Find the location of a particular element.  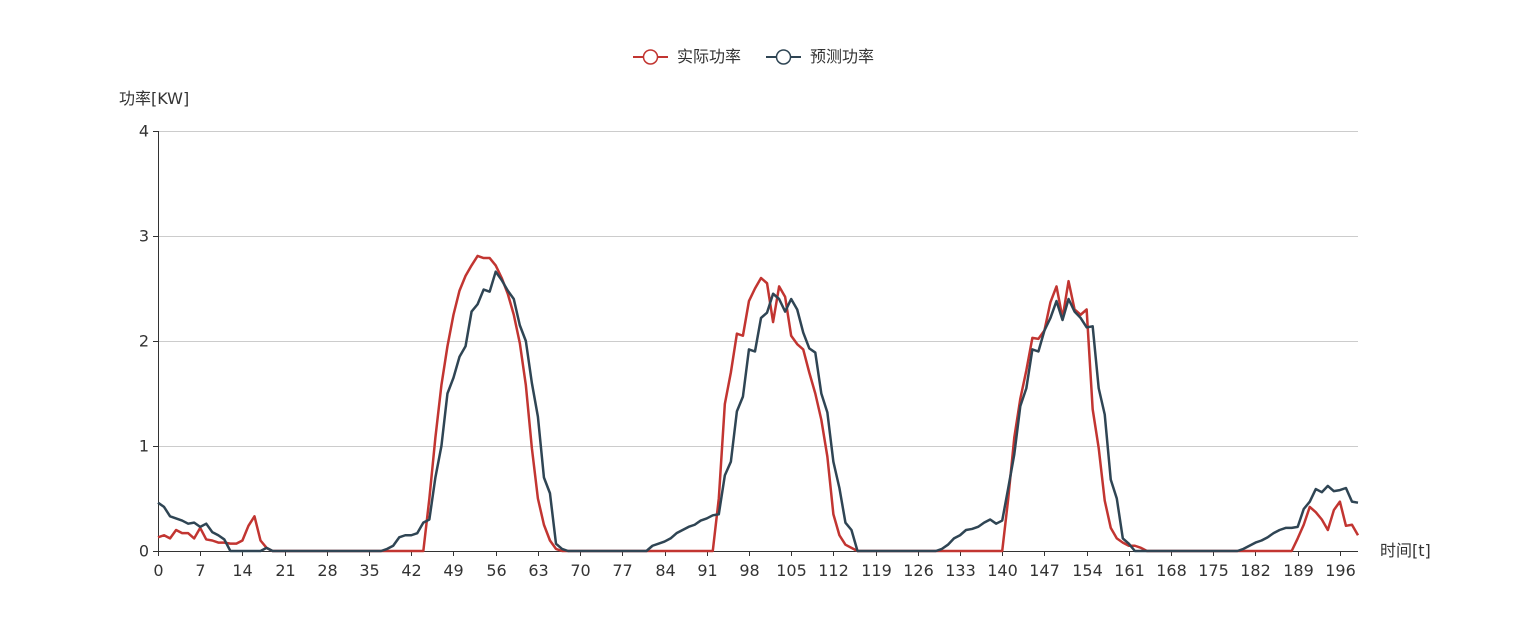

x-tick-label-7: 49 is located at coordinates (453, 570).